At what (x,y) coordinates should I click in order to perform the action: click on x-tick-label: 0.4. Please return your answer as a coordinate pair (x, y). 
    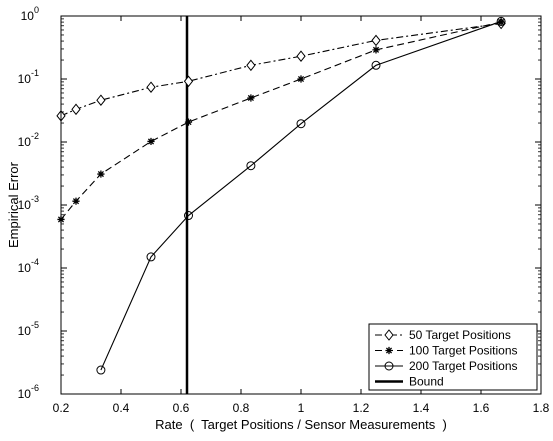
    Looking at the image, I should click on (121, 408).